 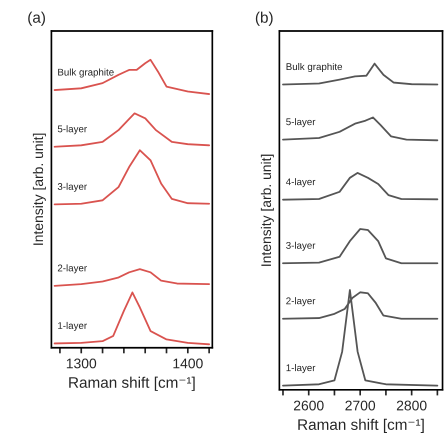 What do you see at coordinates (81, 363) in the screenshot?
I see `x-tick-label: 1300` at bounding box center [81, 363].